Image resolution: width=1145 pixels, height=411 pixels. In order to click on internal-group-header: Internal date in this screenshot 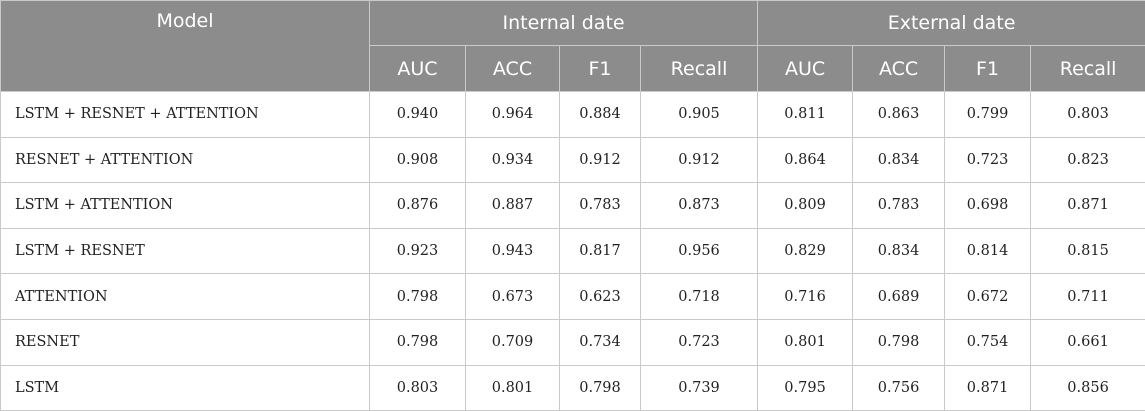, I will do `click(563, 23)`.